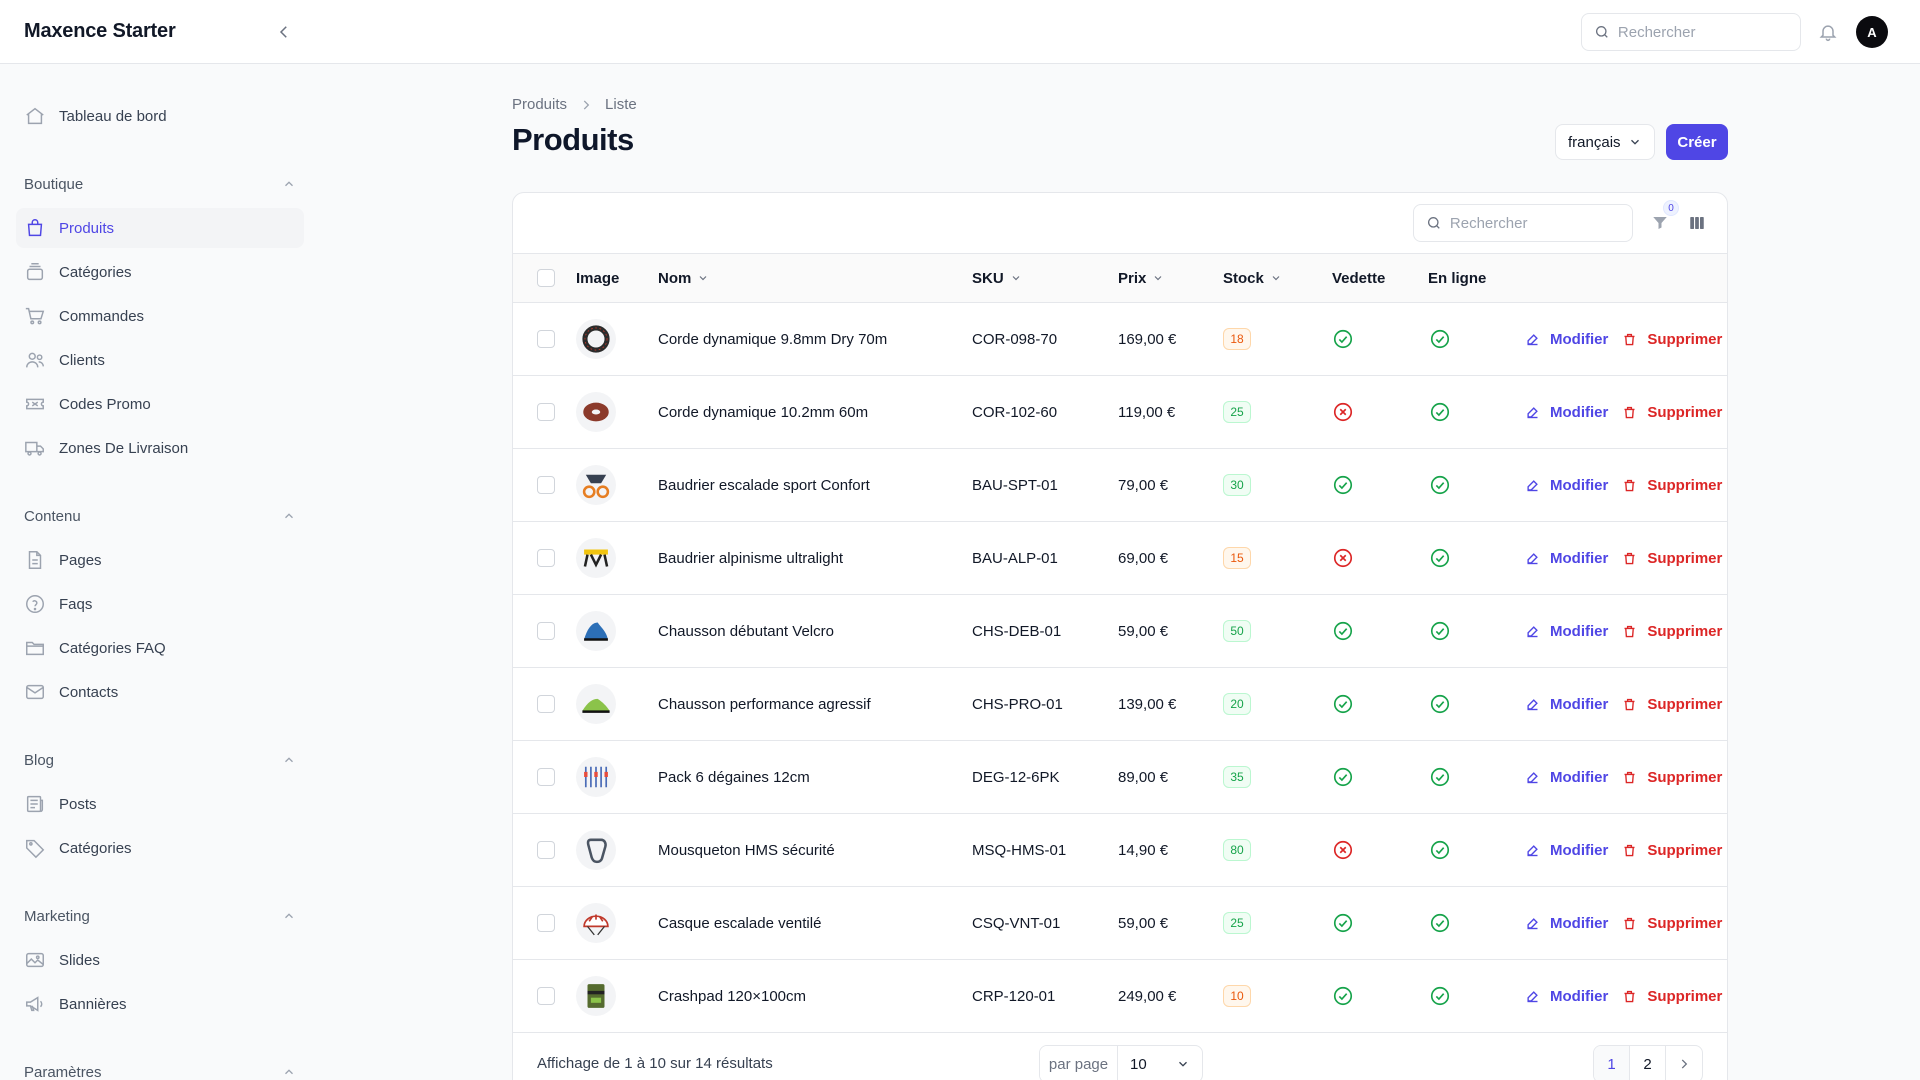 The image size is (1920, 1080). I want to click on next-page-button, so click(1684, 1063).